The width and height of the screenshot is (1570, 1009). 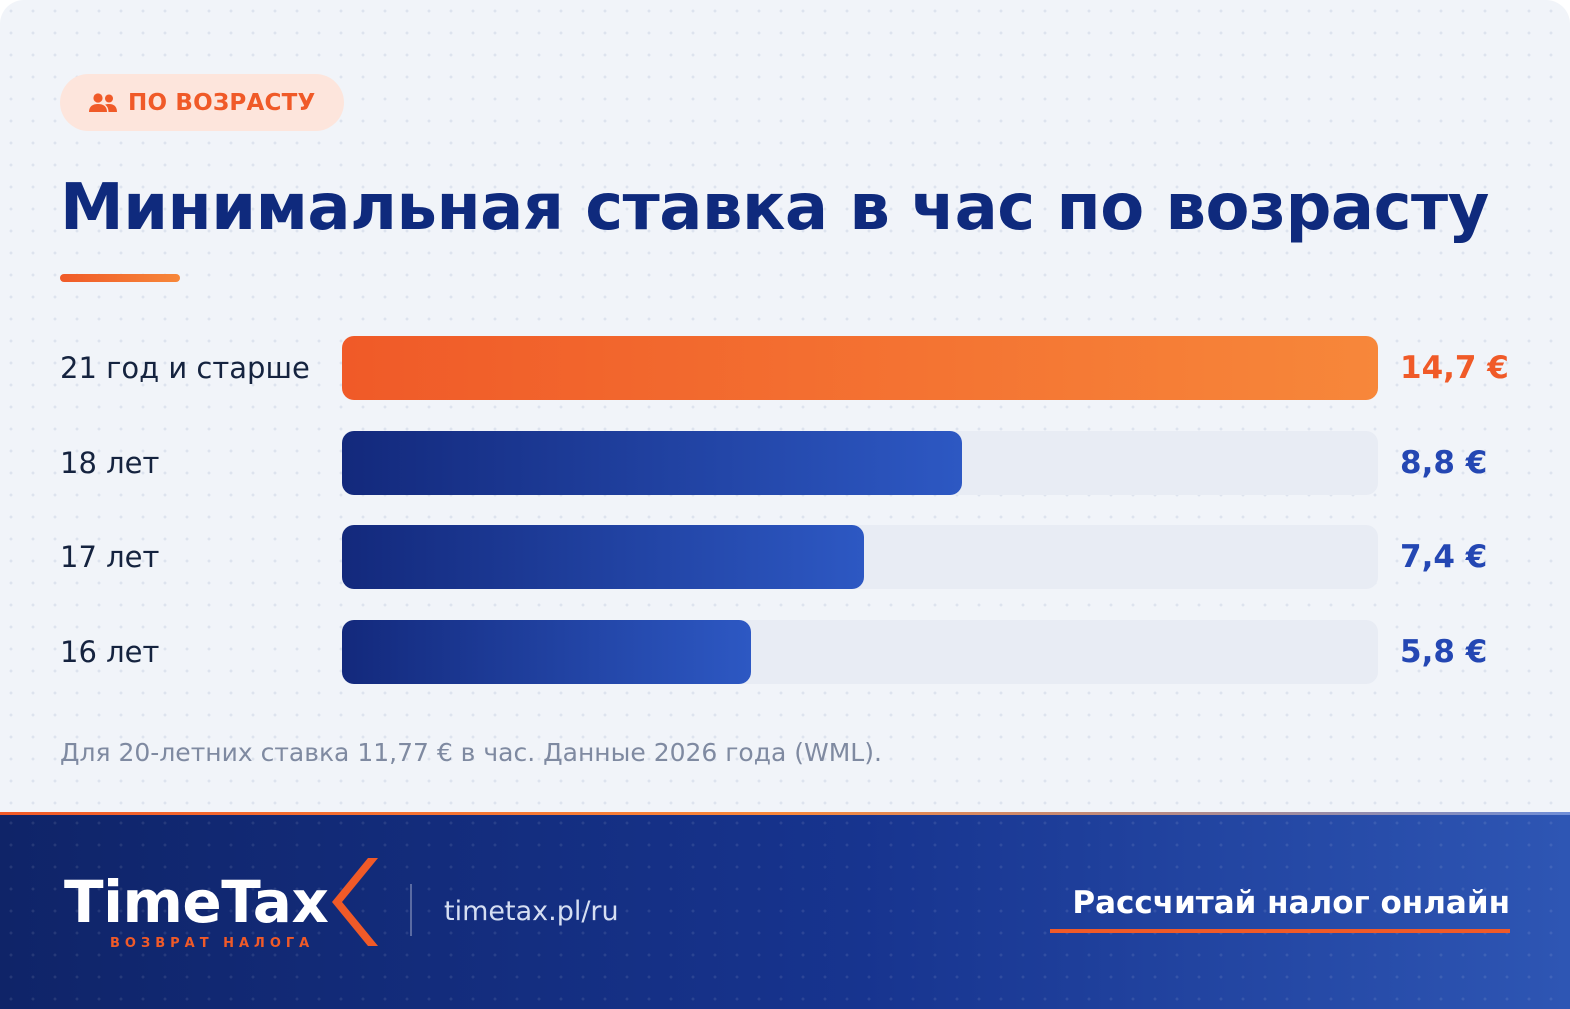 What do you see at coordinates (185, 368) in the screenshot?
I see `bar-label: 21 год и старше` at bounding box center [185, 368].